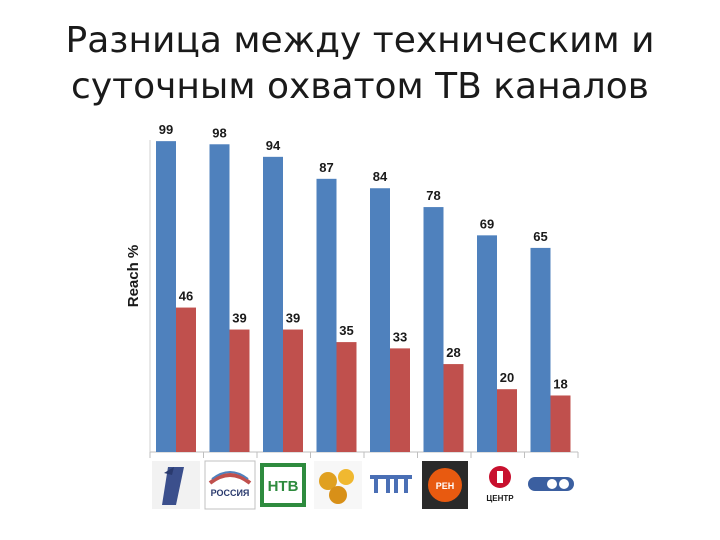 This screenshot has width=720, height=540. I want to click on tnt-logo, so click(391, 484).